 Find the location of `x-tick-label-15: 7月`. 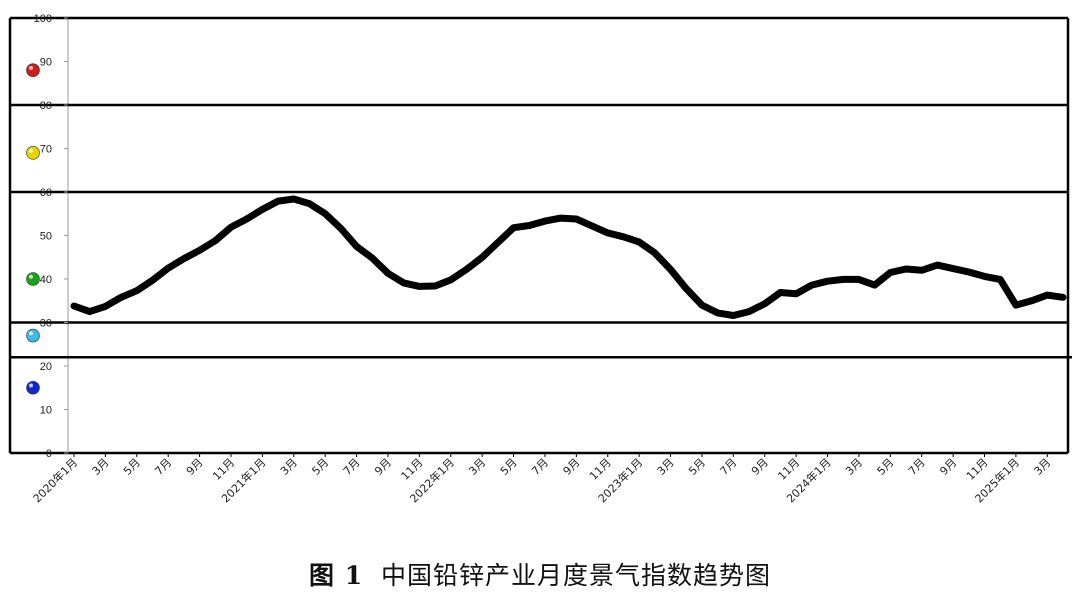

x-tick-label-15: 7月 is located at coordinates (540, 467).